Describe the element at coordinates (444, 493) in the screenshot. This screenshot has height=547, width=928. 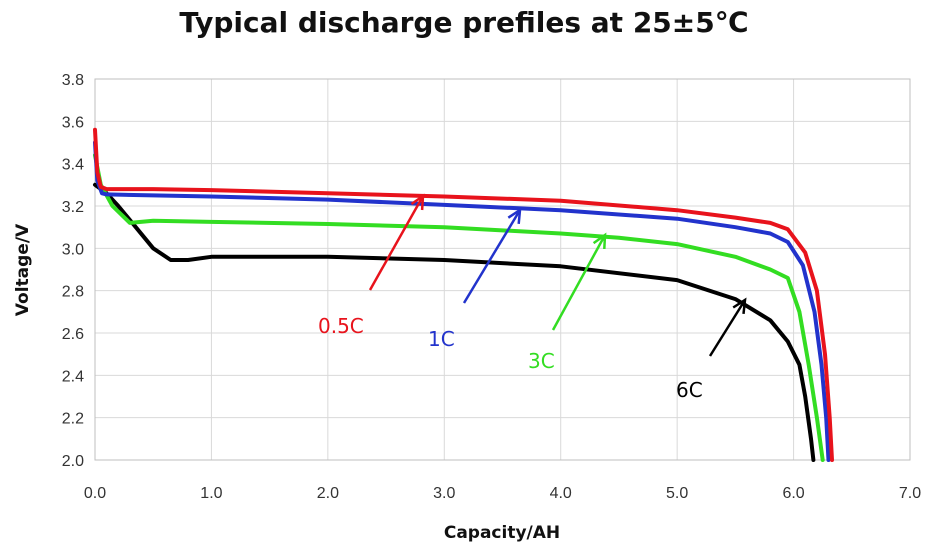
I see `x-tick-label: 3.0` at that location.